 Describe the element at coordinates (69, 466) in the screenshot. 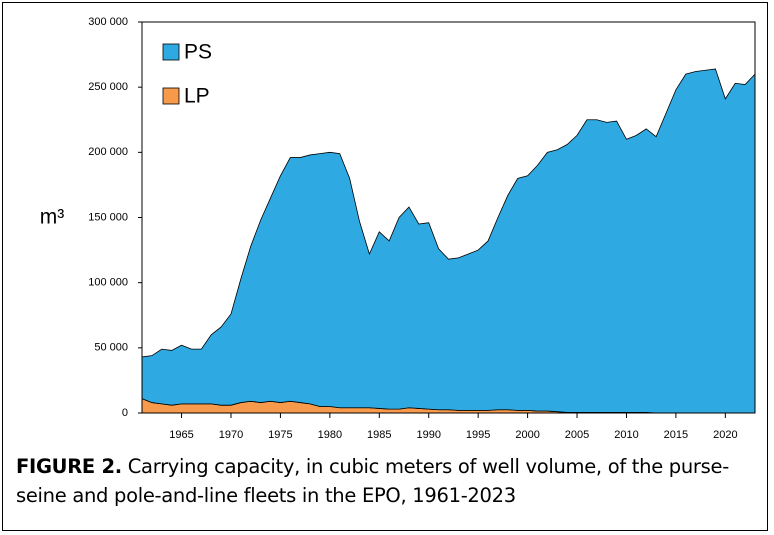

I see `caption-label: FIGURE 2.` at that location.